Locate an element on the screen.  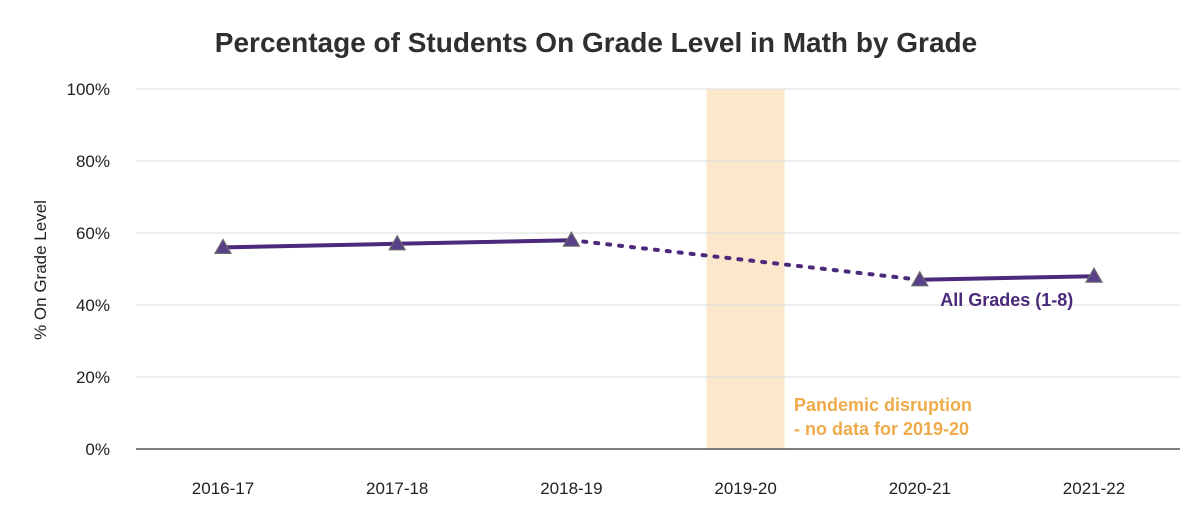
annotation-line: - no data for 2019-20 is located at coordinates (881, 429).